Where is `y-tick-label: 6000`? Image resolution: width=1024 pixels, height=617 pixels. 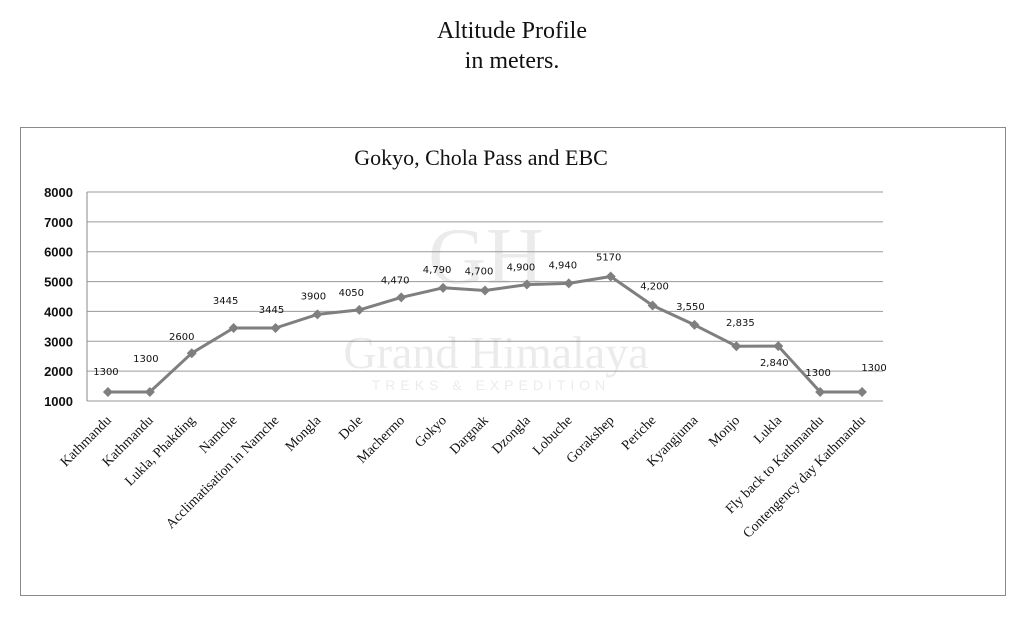 y-tick-label: 6000 is located at coordinates (58, 252).